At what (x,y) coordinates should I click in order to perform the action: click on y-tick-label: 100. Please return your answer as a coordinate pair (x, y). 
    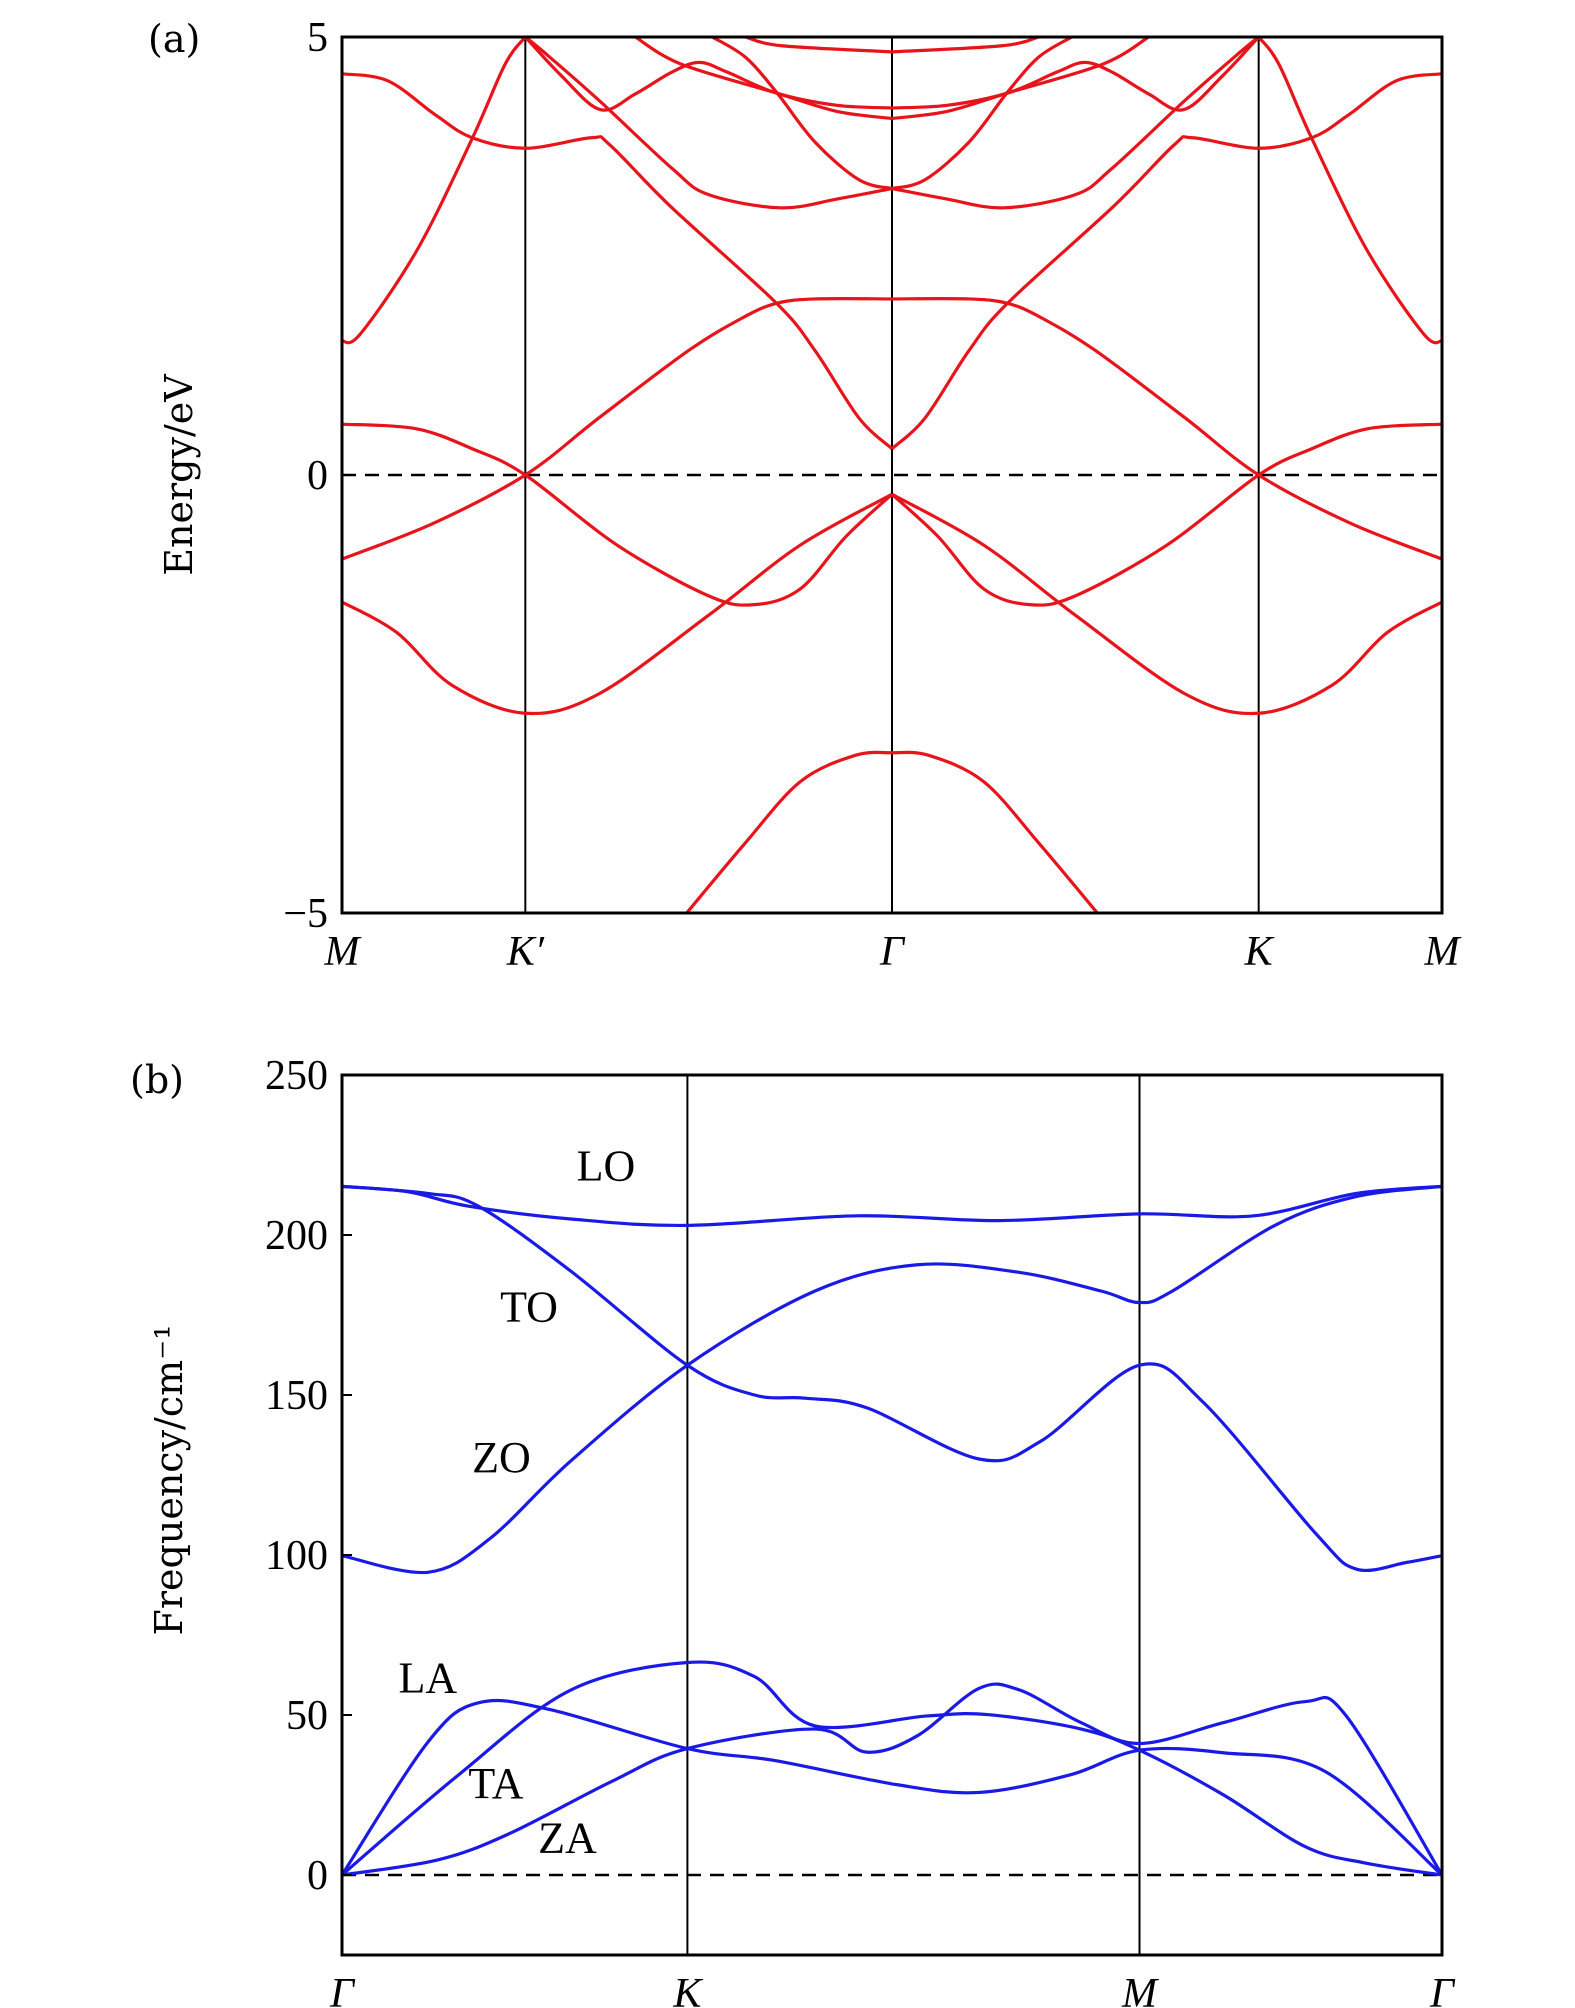
    Looking at the image, I should click on (296, 1556).